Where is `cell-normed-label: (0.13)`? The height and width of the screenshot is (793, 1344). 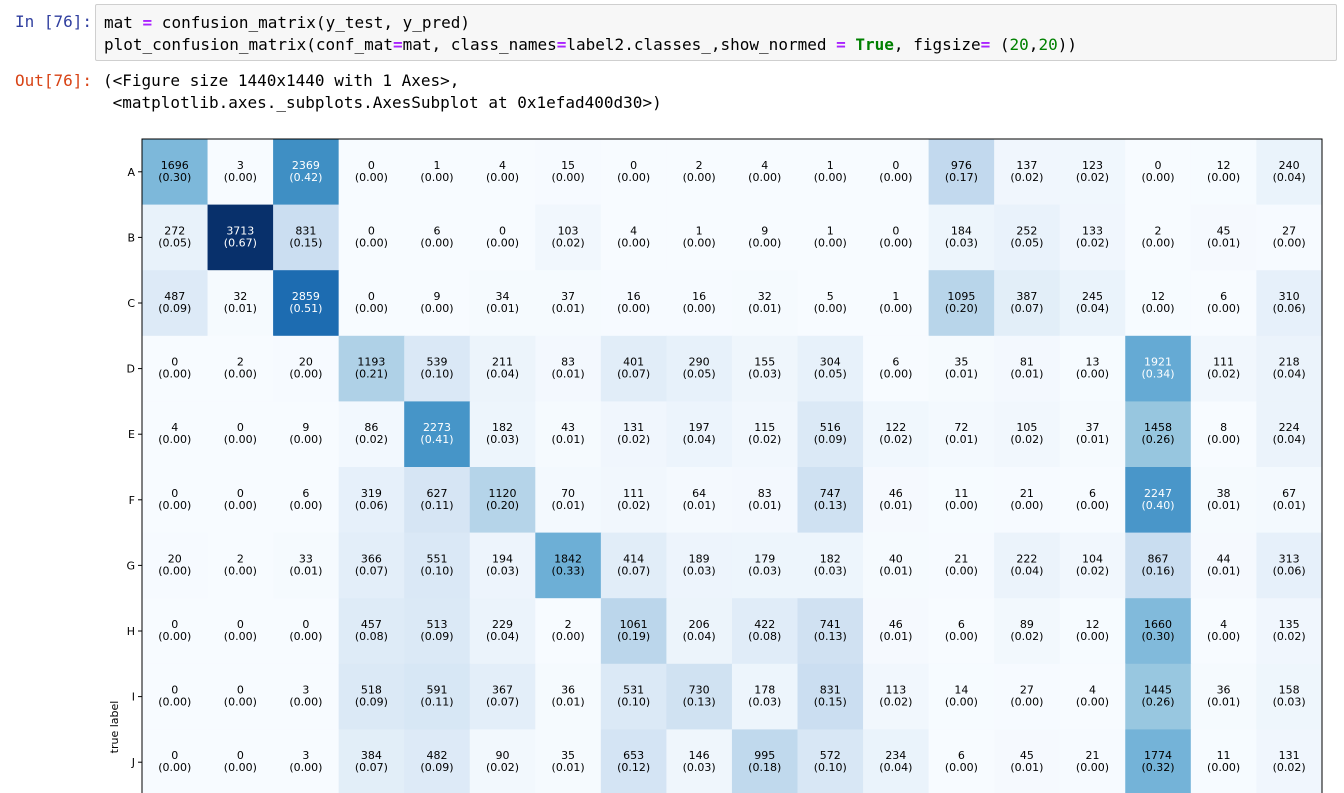 cell-normed-label: (0.13) is located at coordinates (699, 702).